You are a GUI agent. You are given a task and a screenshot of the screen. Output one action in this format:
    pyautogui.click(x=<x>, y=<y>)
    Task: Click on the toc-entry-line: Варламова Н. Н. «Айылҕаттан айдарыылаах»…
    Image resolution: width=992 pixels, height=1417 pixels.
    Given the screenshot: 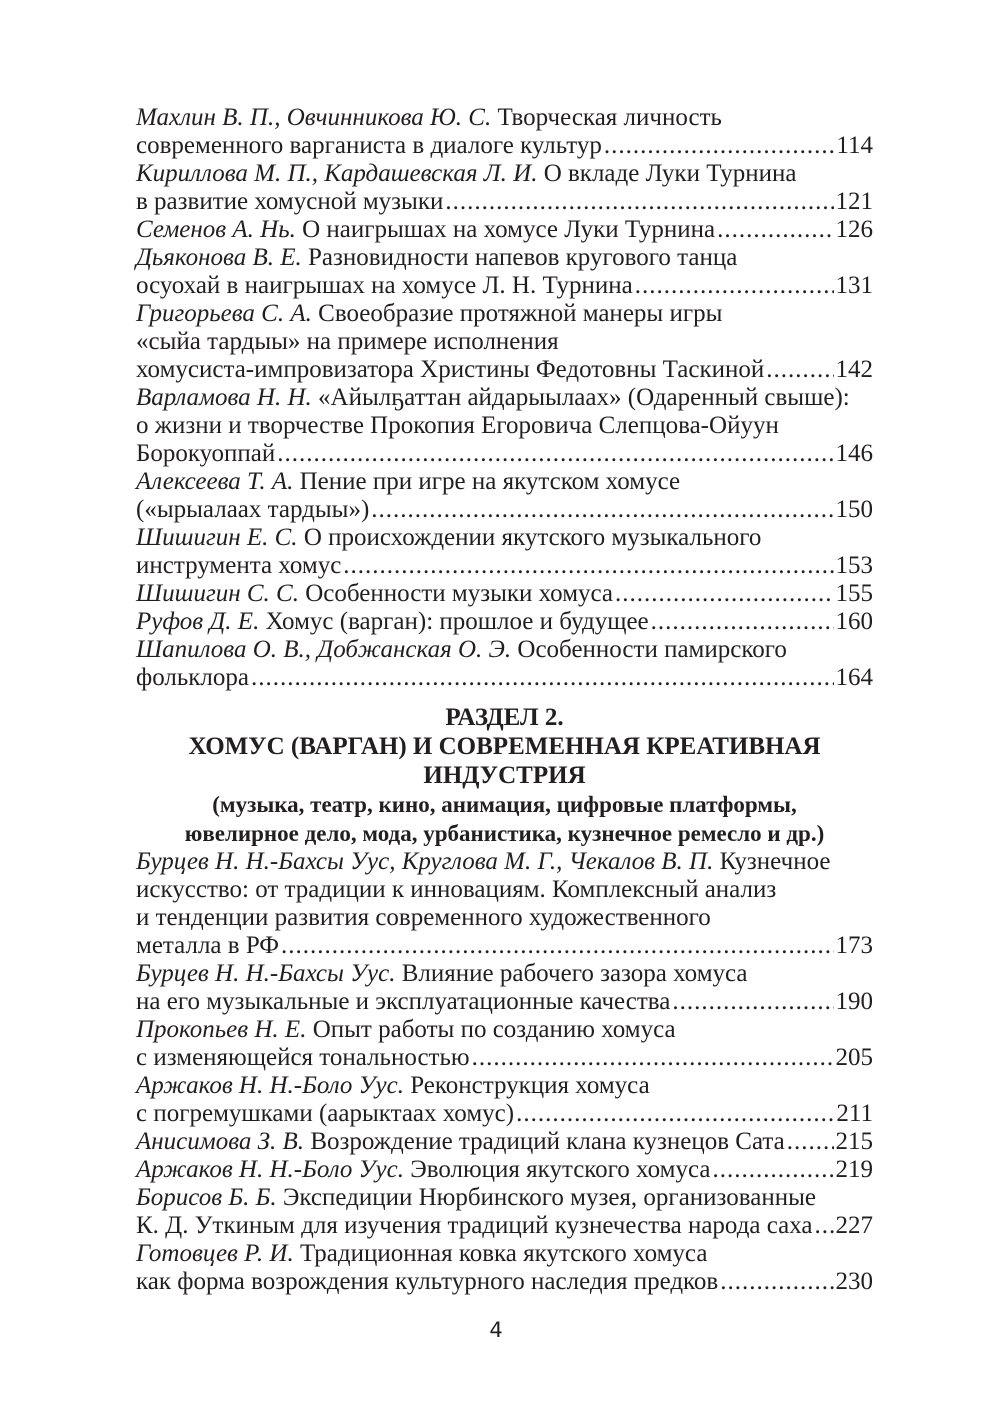 What is the action you would take?
    pyautogui.click(x=504, y=398)
    